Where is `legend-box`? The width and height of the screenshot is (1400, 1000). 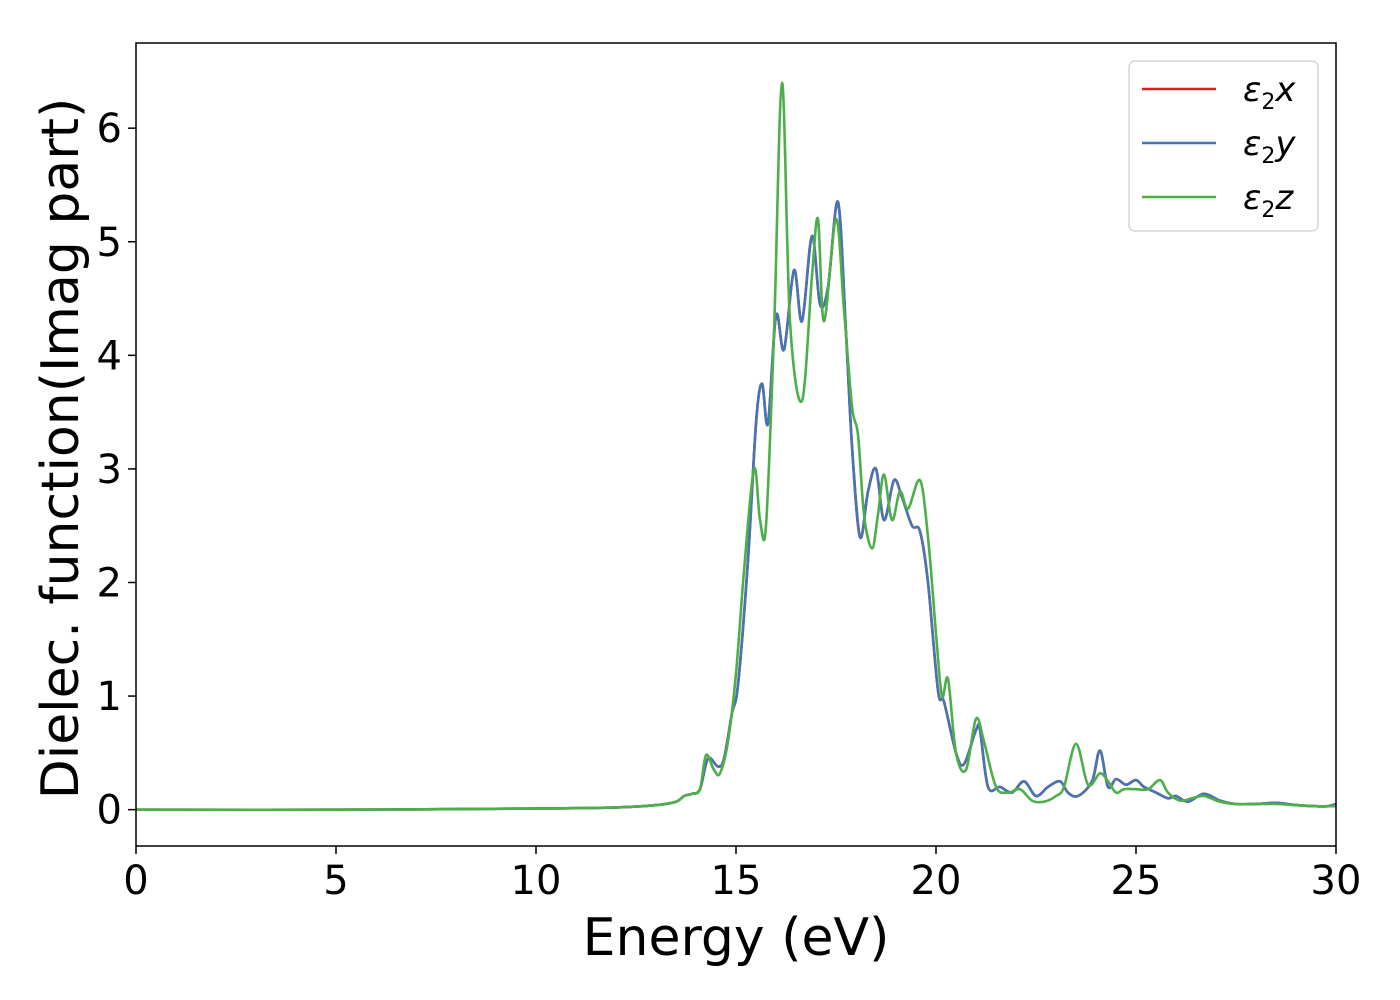 legend-box is located at coordinates (1223, 146).